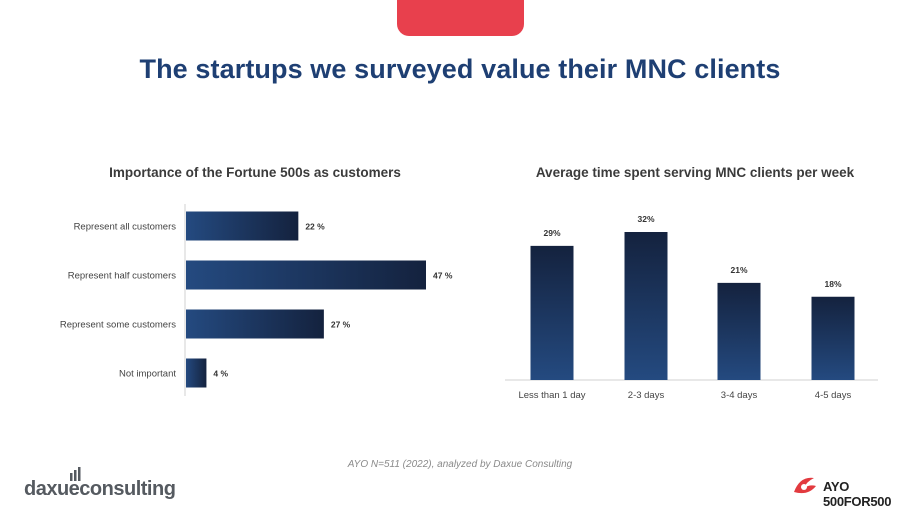  I want to click on v-value-label: 29%, so click(551, 233).